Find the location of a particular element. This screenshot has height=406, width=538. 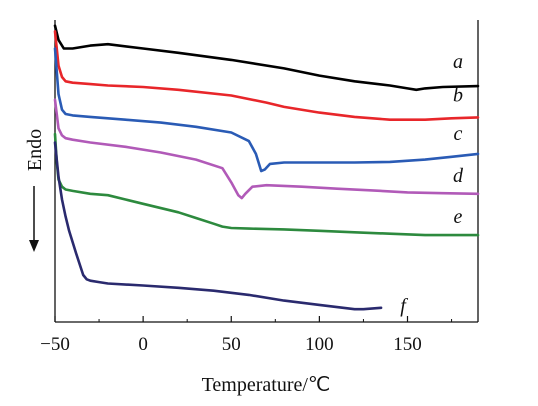

x-tick-label: 0 is located at coordinates (143, 344).